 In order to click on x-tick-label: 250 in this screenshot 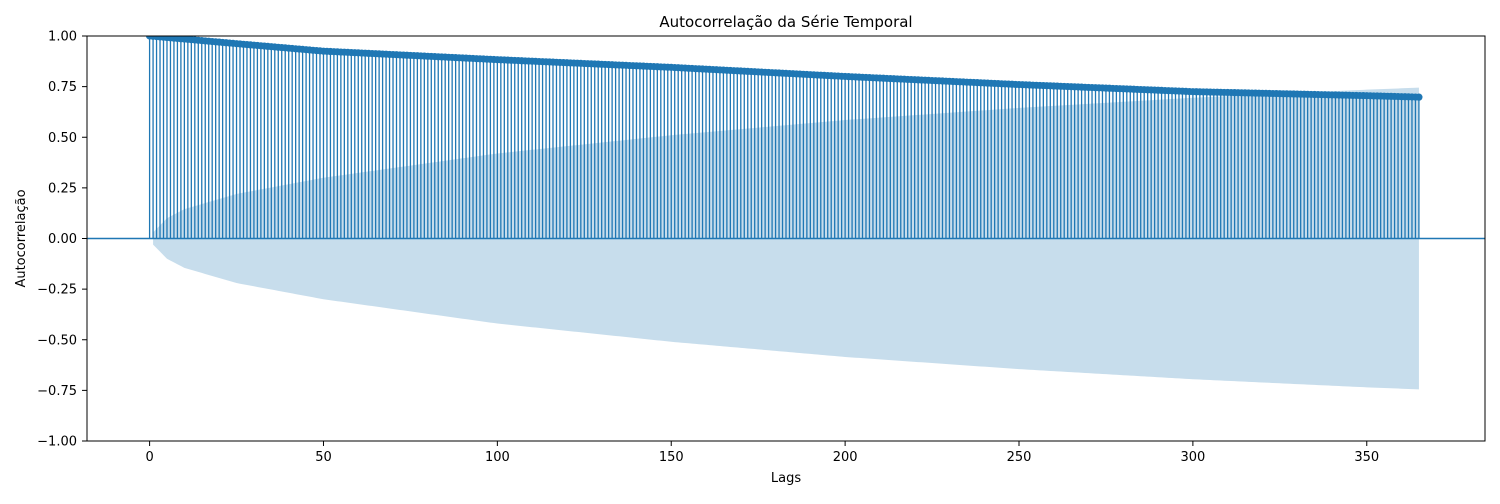, I will do `click(1019, 457)`.